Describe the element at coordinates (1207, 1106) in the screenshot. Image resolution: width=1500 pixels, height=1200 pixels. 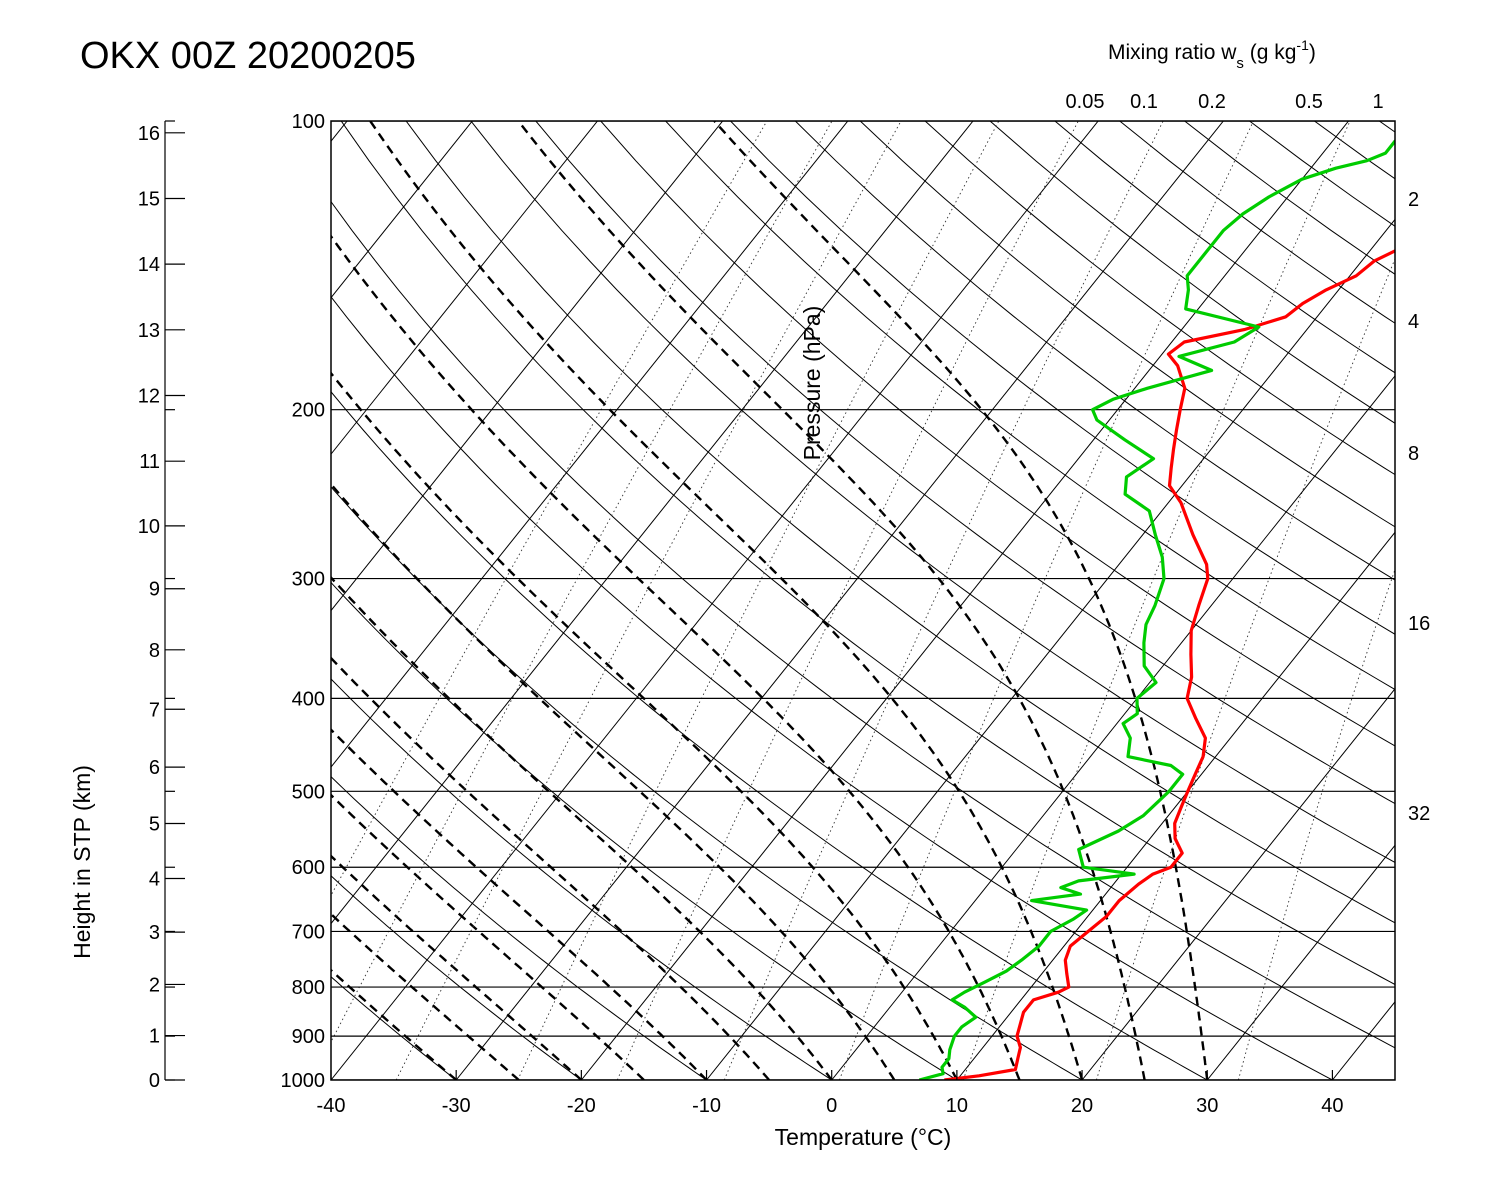
I see `x-tick-label: 30` at that location.